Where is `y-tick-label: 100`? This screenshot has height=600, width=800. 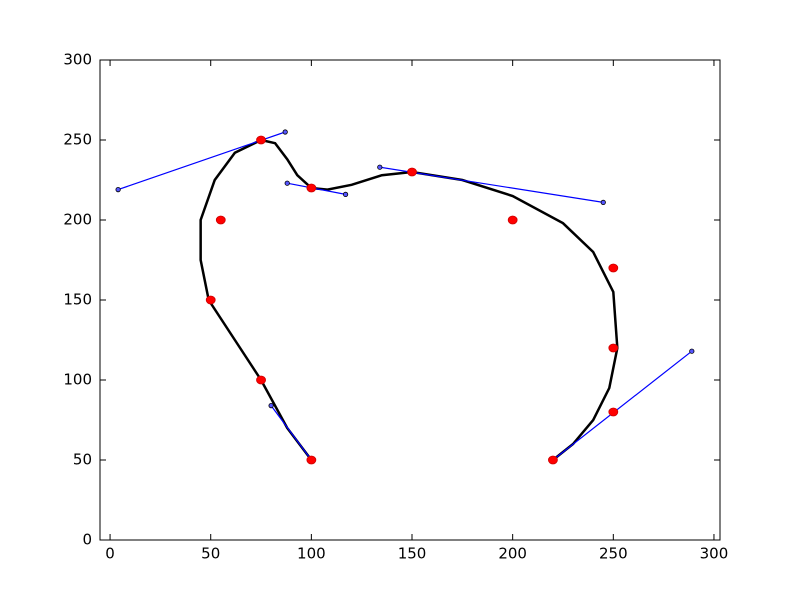
y-tick-label: 100 is located at coordinates (77, 380).